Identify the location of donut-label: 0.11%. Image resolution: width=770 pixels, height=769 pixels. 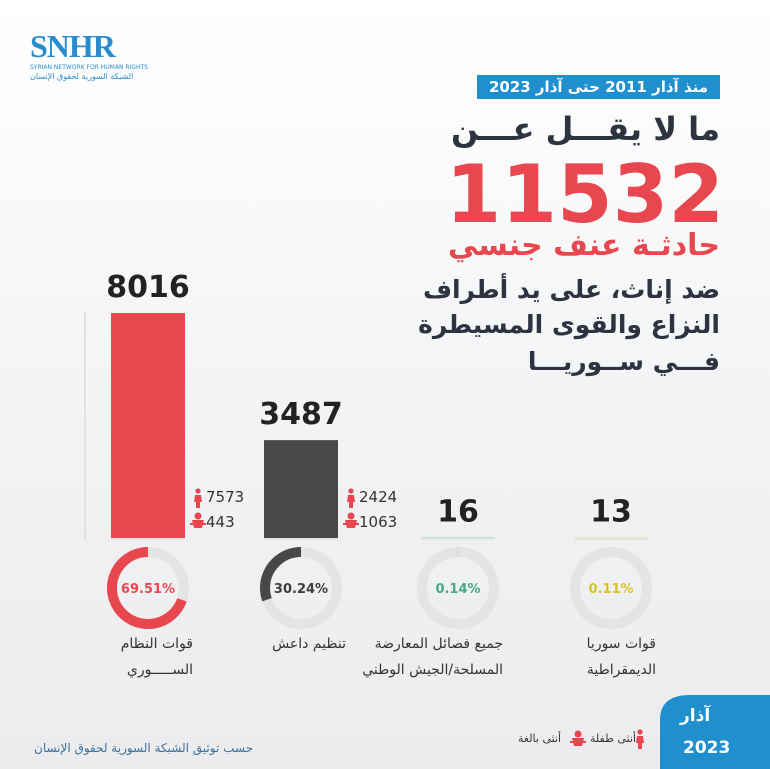
(610, 589).